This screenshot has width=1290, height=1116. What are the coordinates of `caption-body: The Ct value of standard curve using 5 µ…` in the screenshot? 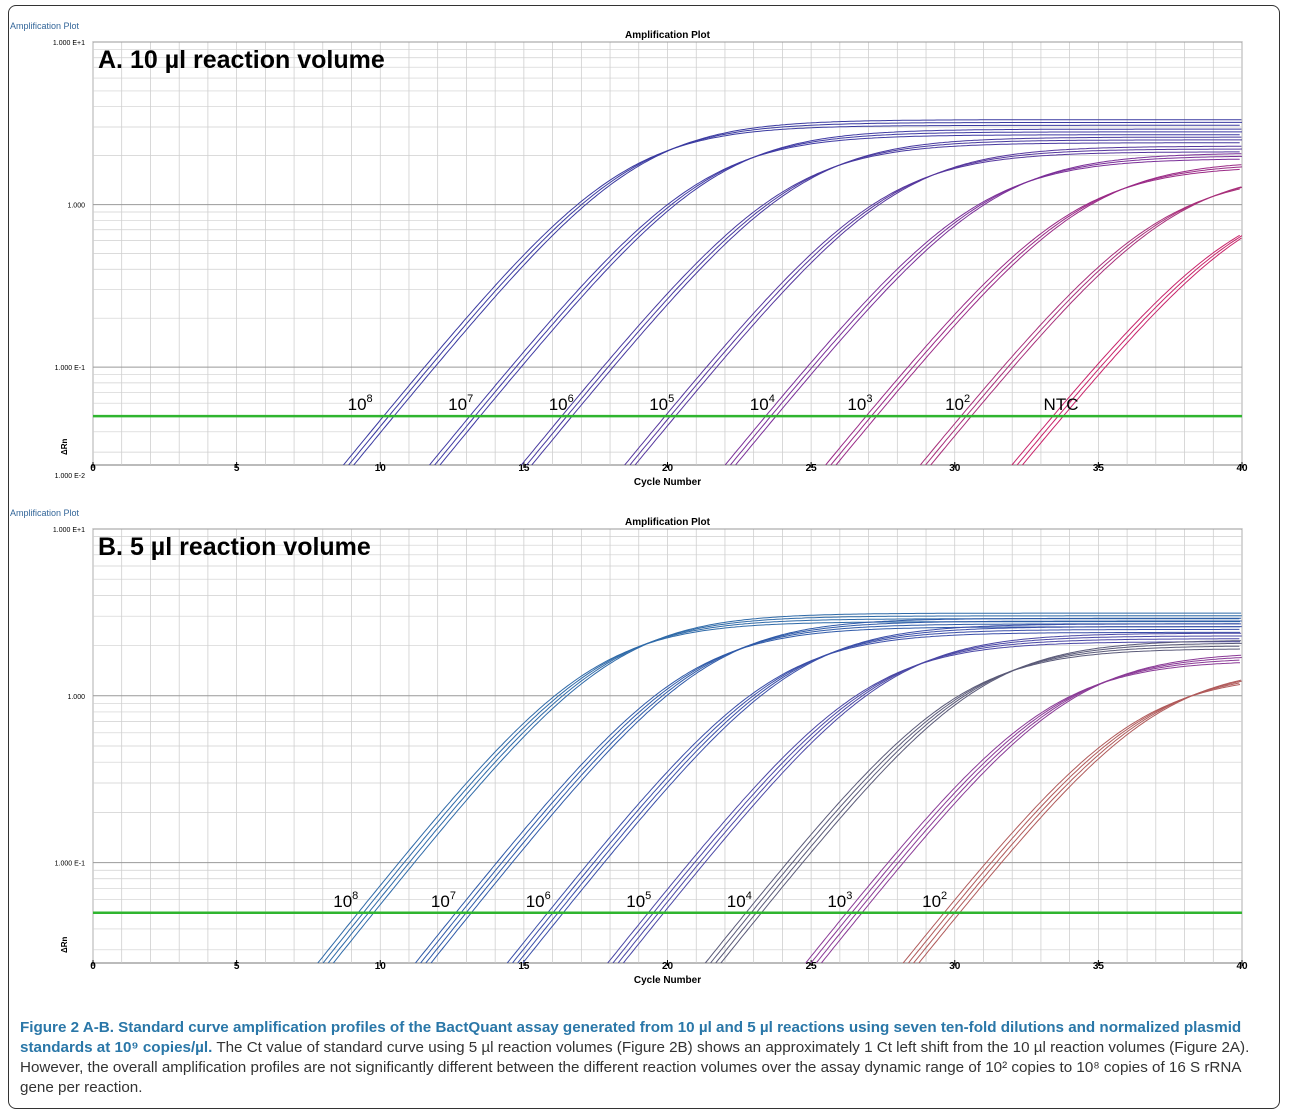 It's located at (635, 1067).